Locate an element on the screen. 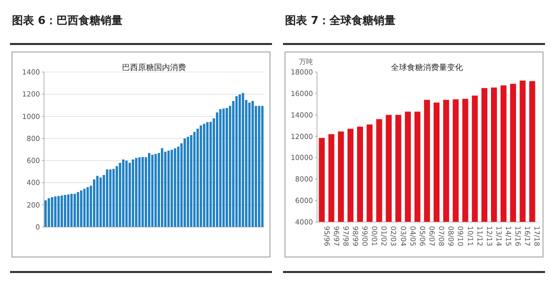 Image resolution: width=550 pixels, height=300 pixels. chart-title: 图表 7：全球食糖销量 is located at coordinates (340, 20).